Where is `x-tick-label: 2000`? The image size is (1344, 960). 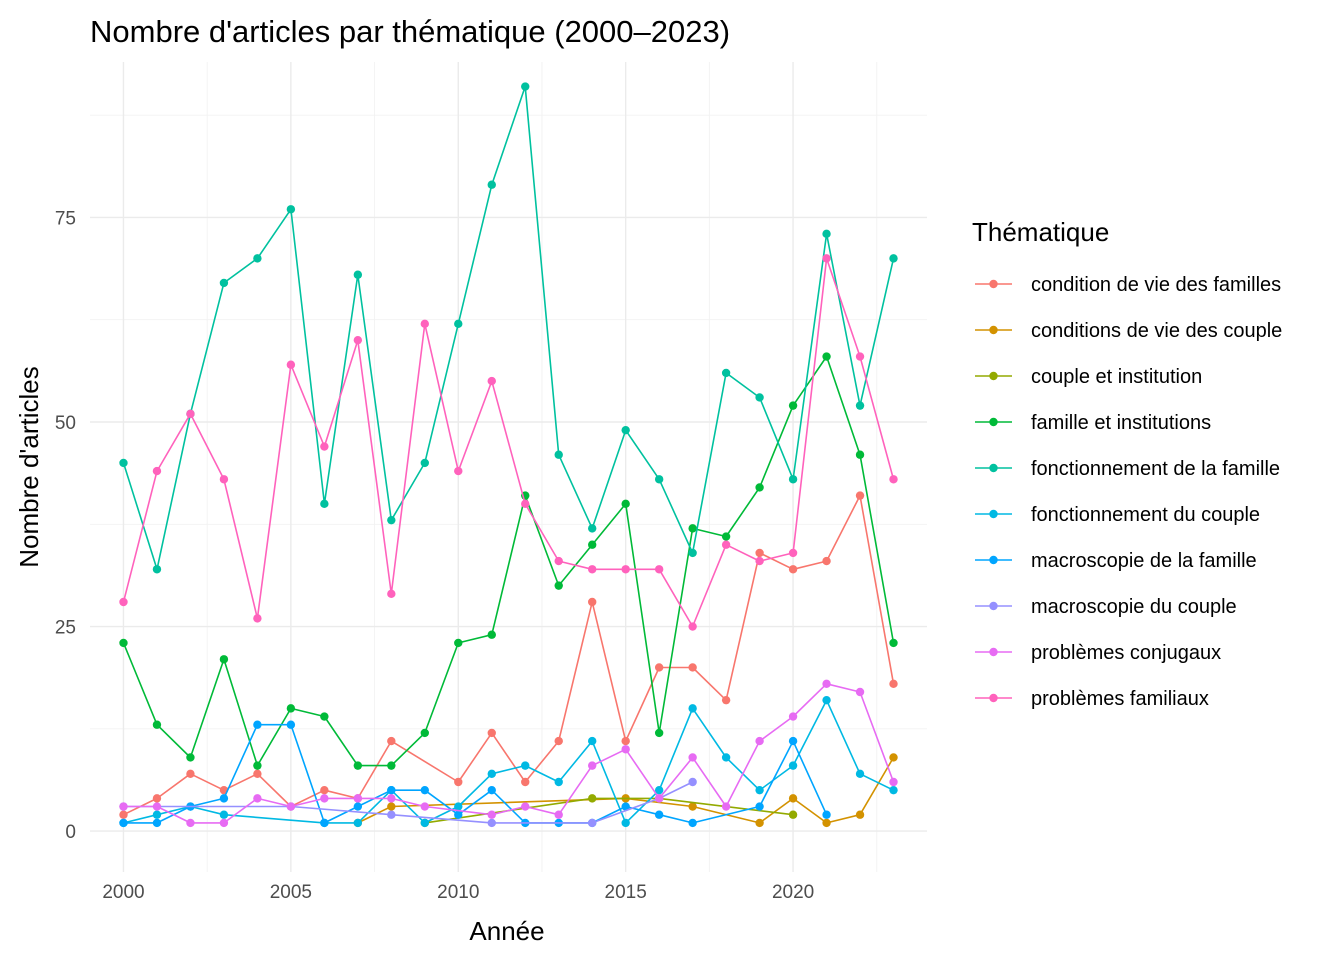 x-tick-label: 2000 is located at coordinates (123, 892).